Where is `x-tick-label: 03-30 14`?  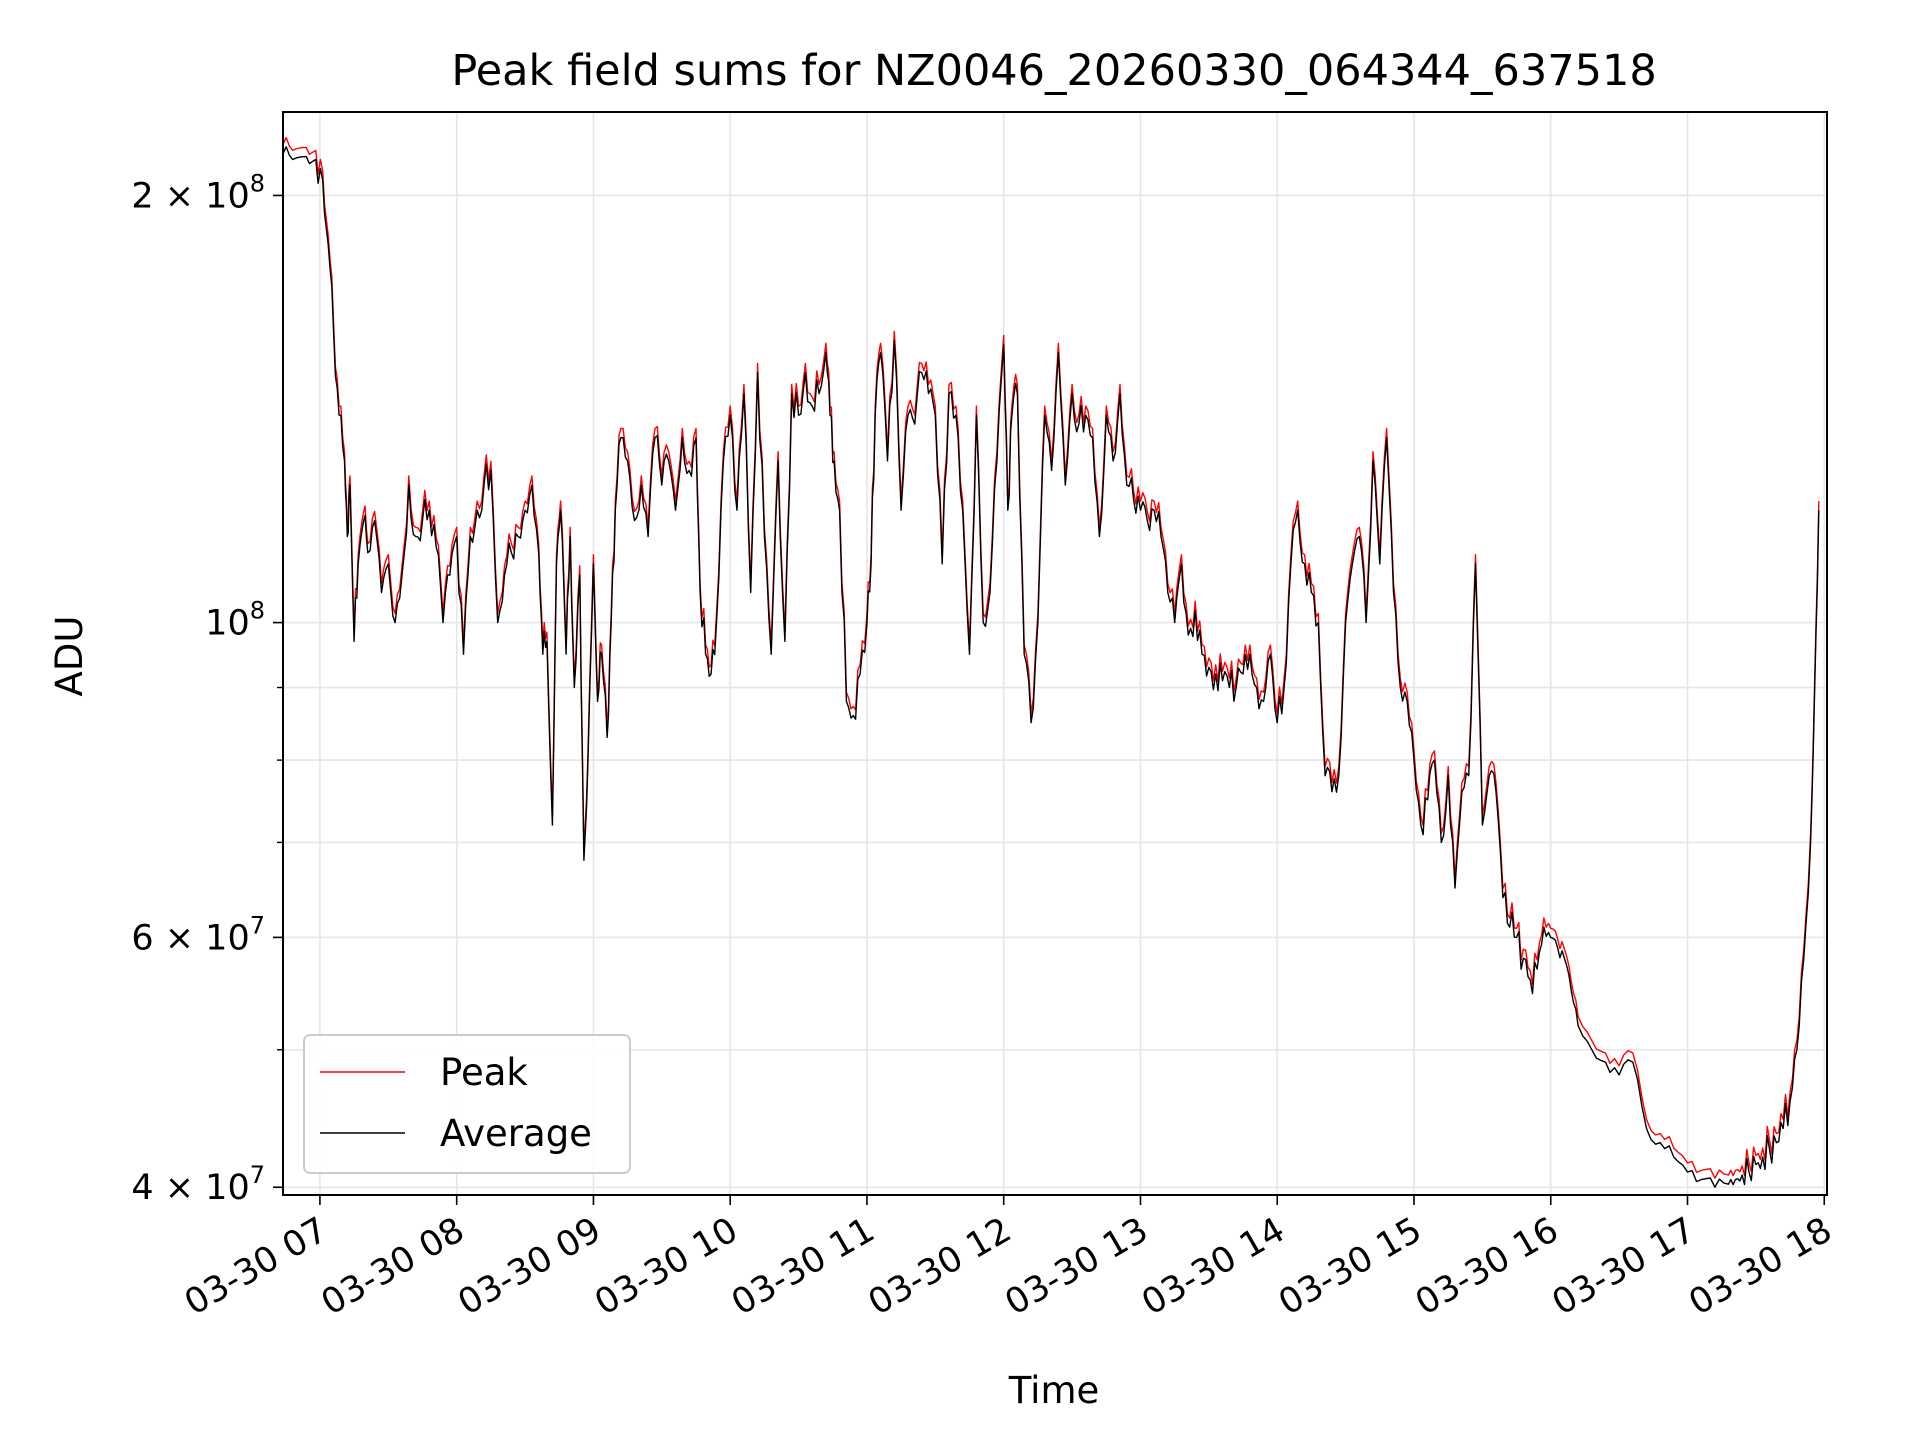 x-tick-label: 03-30 14 is located at coordinates (1213, 1266).